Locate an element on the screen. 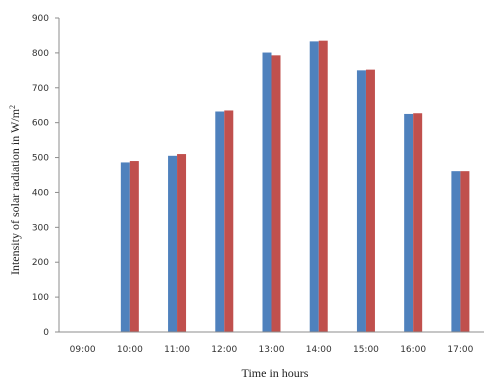 This screenshot has width=484, height=379. y-tick-label: 300 is located at coordinates (40, 228).